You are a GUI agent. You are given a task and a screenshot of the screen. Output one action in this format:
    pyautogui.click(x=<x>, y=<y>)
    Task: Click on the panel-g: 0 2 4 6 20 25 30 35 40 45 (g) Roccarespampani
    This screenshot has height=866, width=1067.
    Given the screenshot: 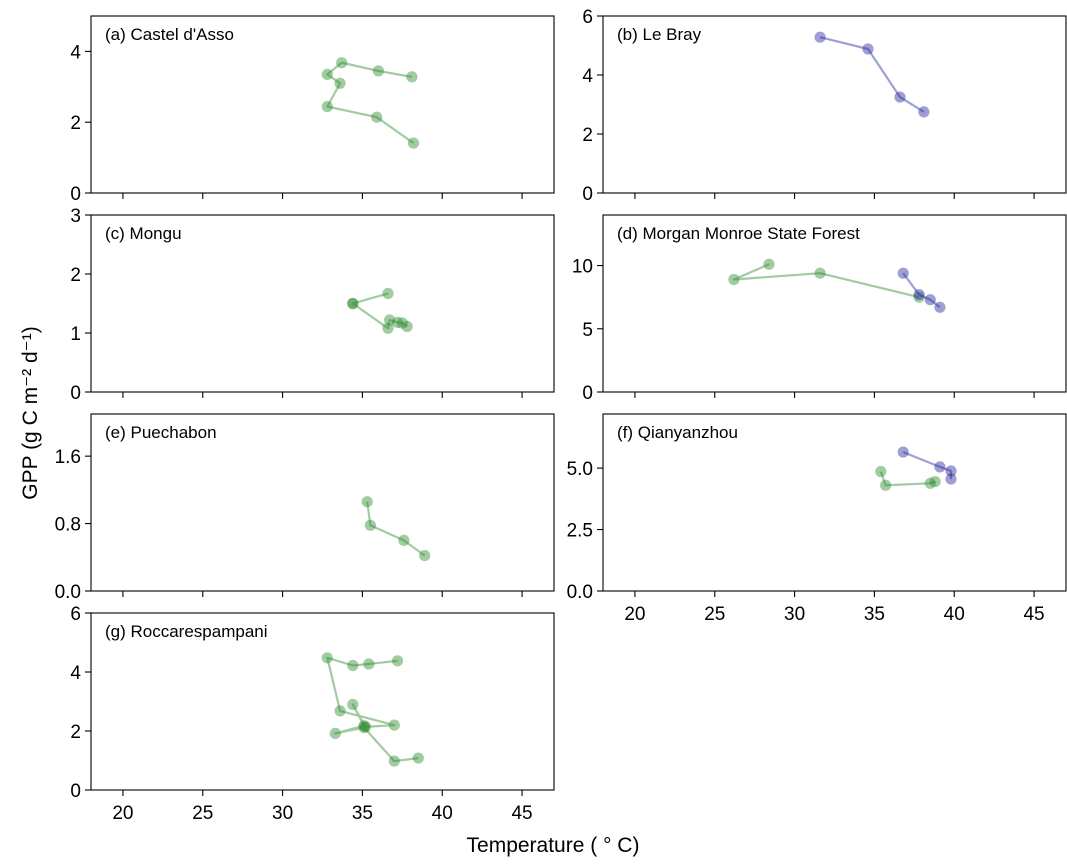 What is the action you would take?
    pyautogui.click(x=312, y=714)
    